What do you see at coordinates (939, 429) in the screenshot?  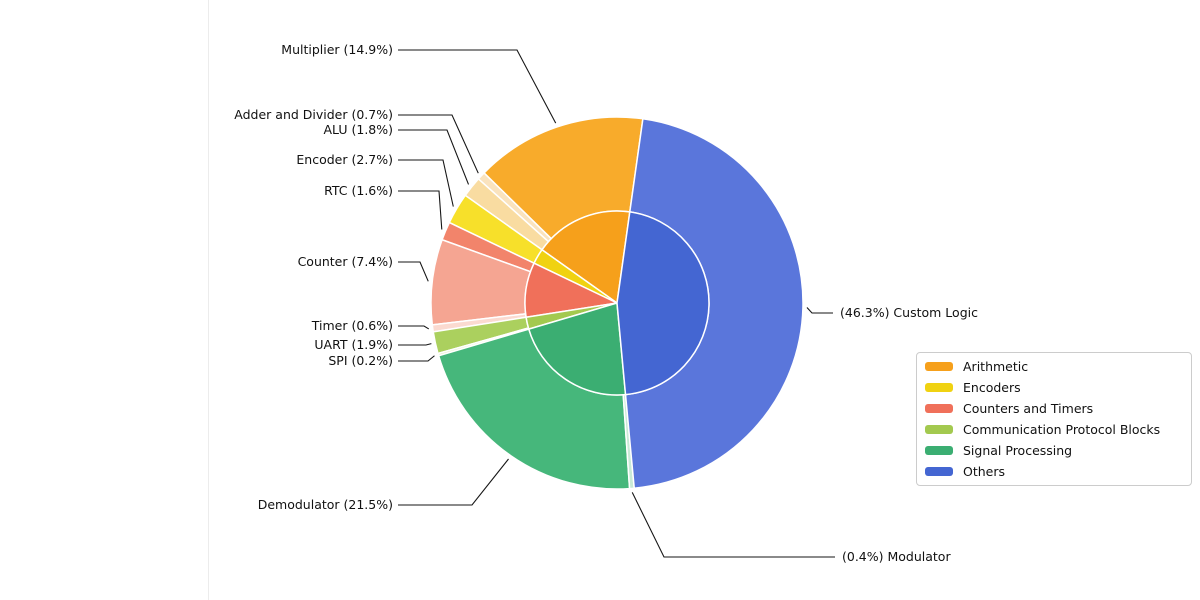 I see `legend-swatch-communication-protocol-blocks` at bounding box center [939, 429].